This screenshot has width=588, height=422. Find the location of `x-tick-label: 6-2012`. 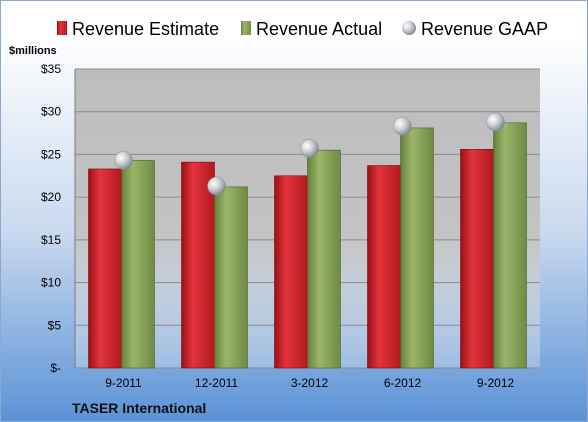

x-tick-label: 6-2012 is located at coordinates (403, 383).